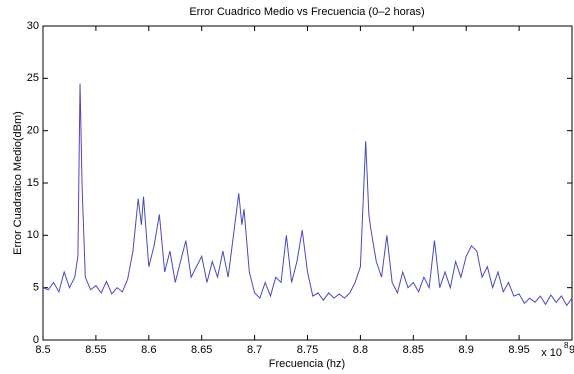 This screenshot has width=574, height=374. What do you see at coordinates (566, 345) in the screenshot?
I see `x-exponent: 8` at bounding box center [566, 345].